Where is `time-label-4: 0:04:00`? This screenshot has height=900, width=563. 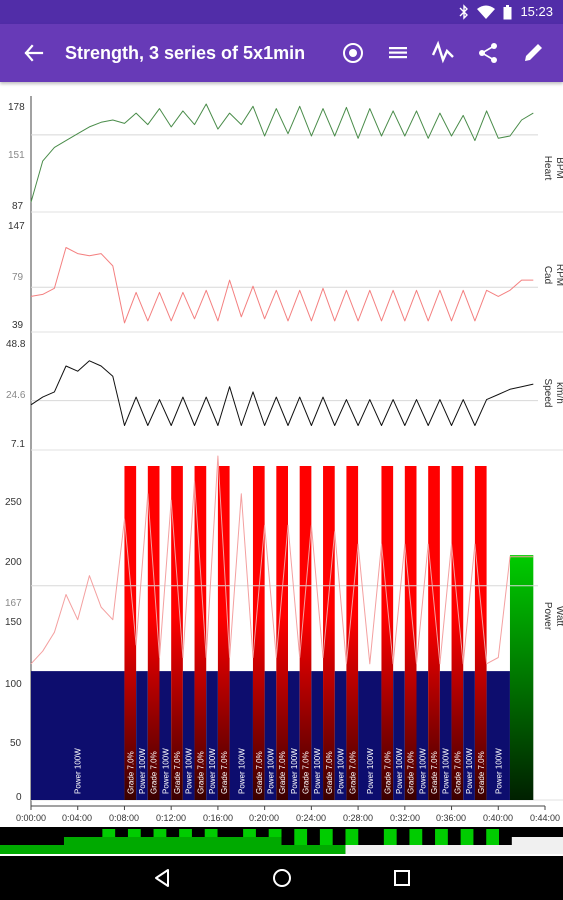
time-label-4: 0:04:00 is located at coordinates (77, 818).